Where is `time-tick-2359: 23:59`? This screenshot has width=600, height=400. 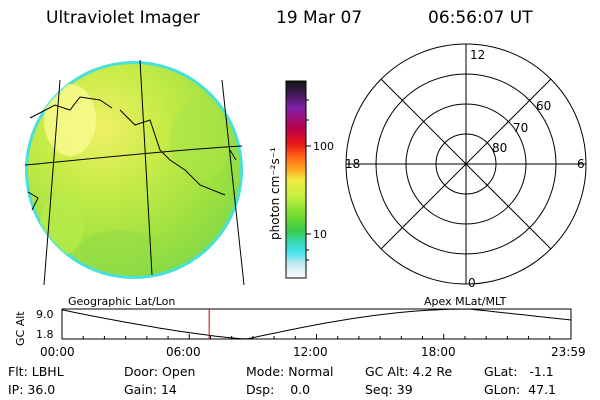
time-tick-2359: 23:59 is located at coordinates (568, 352).